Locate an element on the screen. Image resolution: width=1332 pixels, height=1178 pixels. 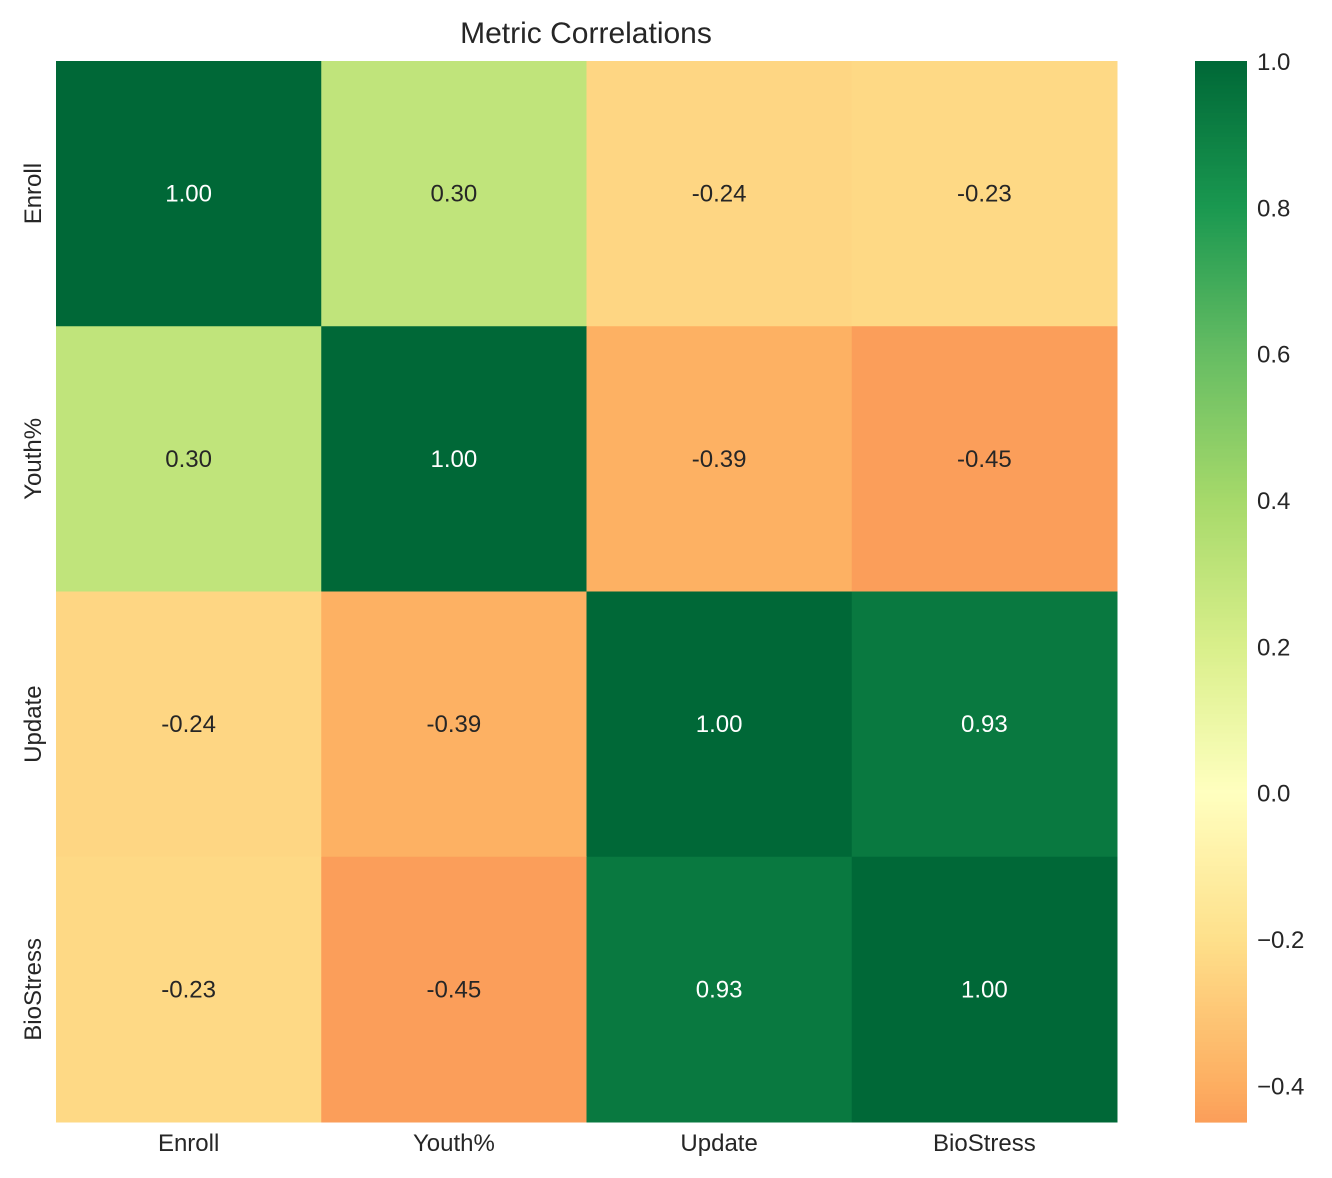
x-axis-ticks: Enroll Youth% Update BioStress is located at coordinates (597, 1143).